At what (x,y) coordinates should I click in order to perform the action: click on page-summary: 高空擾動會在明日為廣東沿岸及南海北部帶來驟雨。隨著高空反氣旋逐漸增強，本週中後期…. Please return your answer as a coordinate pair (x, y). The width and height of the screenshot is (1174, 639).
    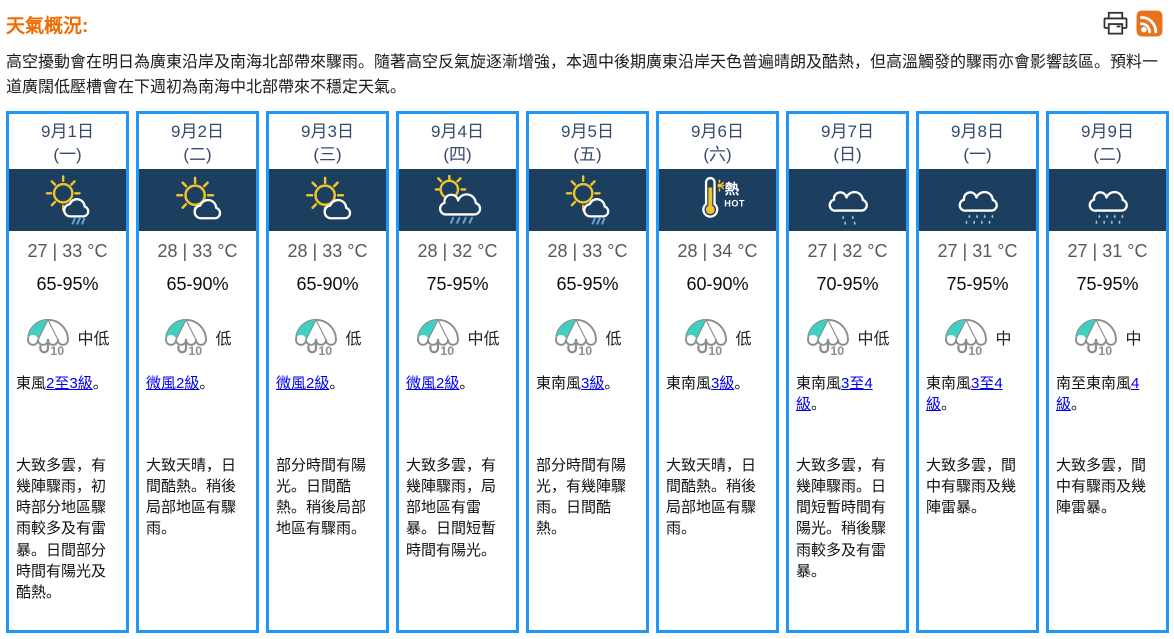
    Looking at the image, I should click on (582, 75).